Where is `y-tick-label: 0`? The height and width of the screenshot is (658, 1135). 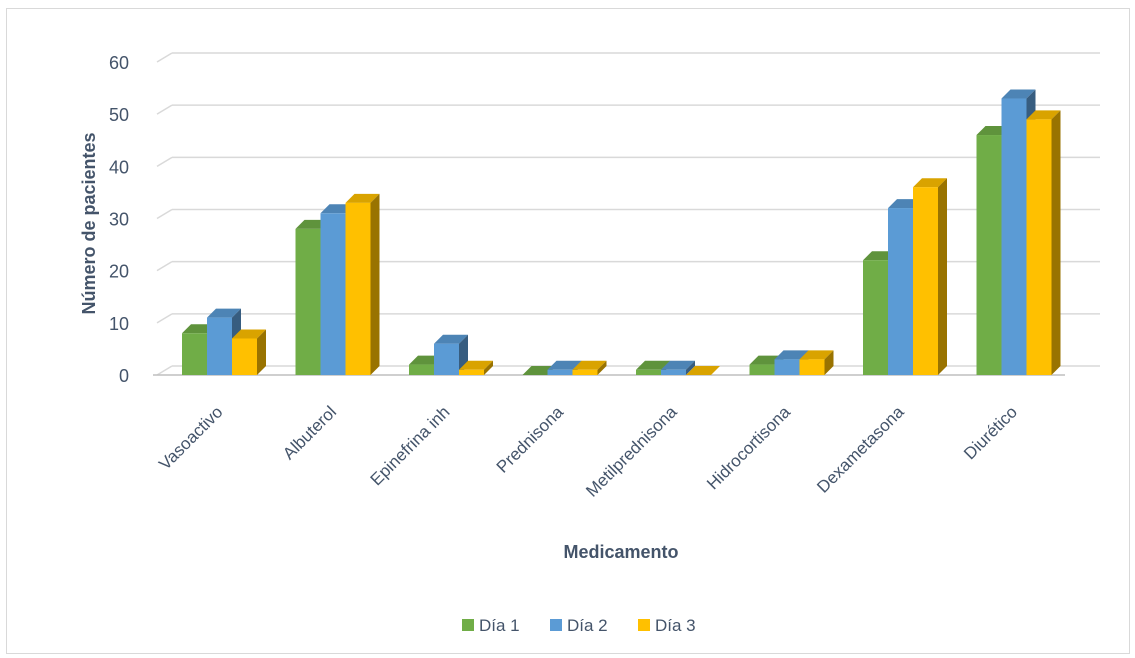 y-tick-label: 0 is located at coordinates (124, 376).